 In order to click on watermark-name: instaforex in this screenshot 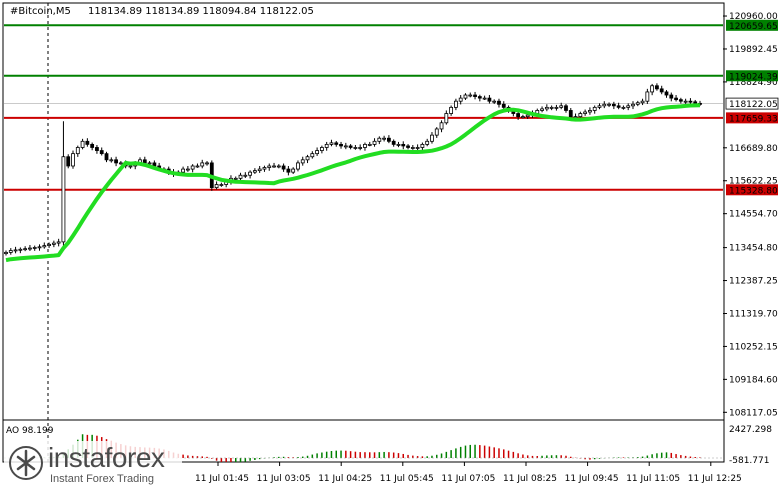, I will do `click(106, 457)`.